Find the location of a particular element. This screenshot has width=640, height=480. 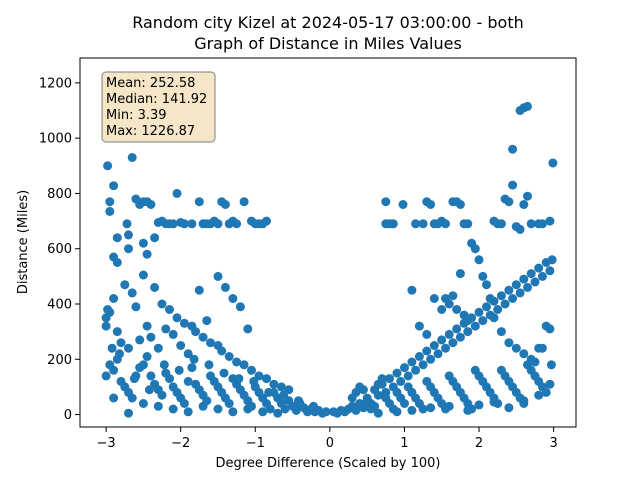

x-tick-label: 1 is located at coordinates (404, 443).